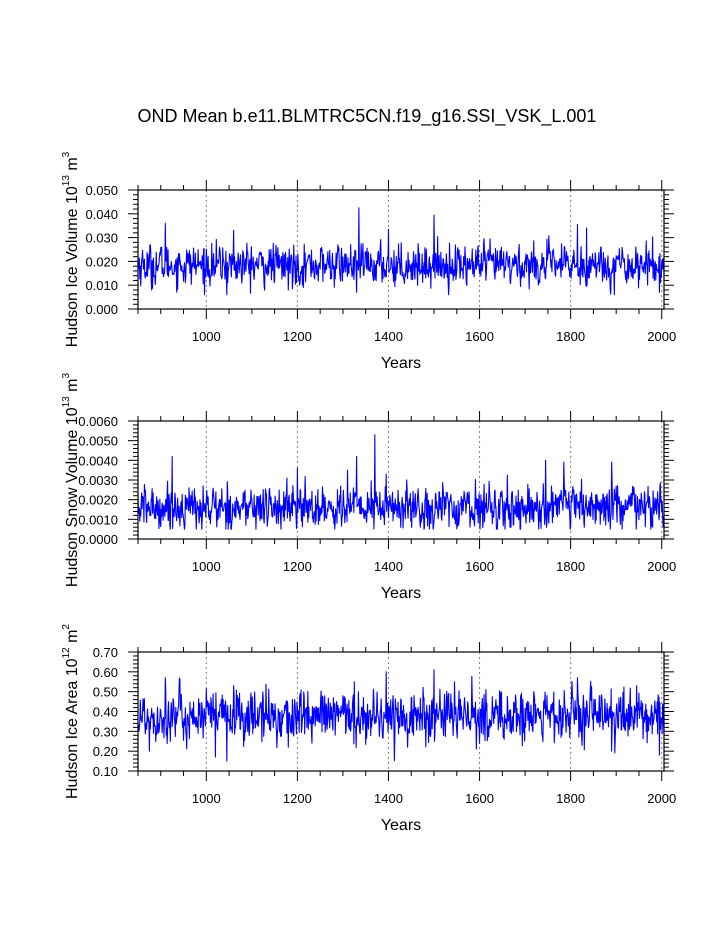  What do you see at coordinates (105, 751) in the screenshot?
I see `y-tick-label: 0.20` at bounding box center [105, 751].